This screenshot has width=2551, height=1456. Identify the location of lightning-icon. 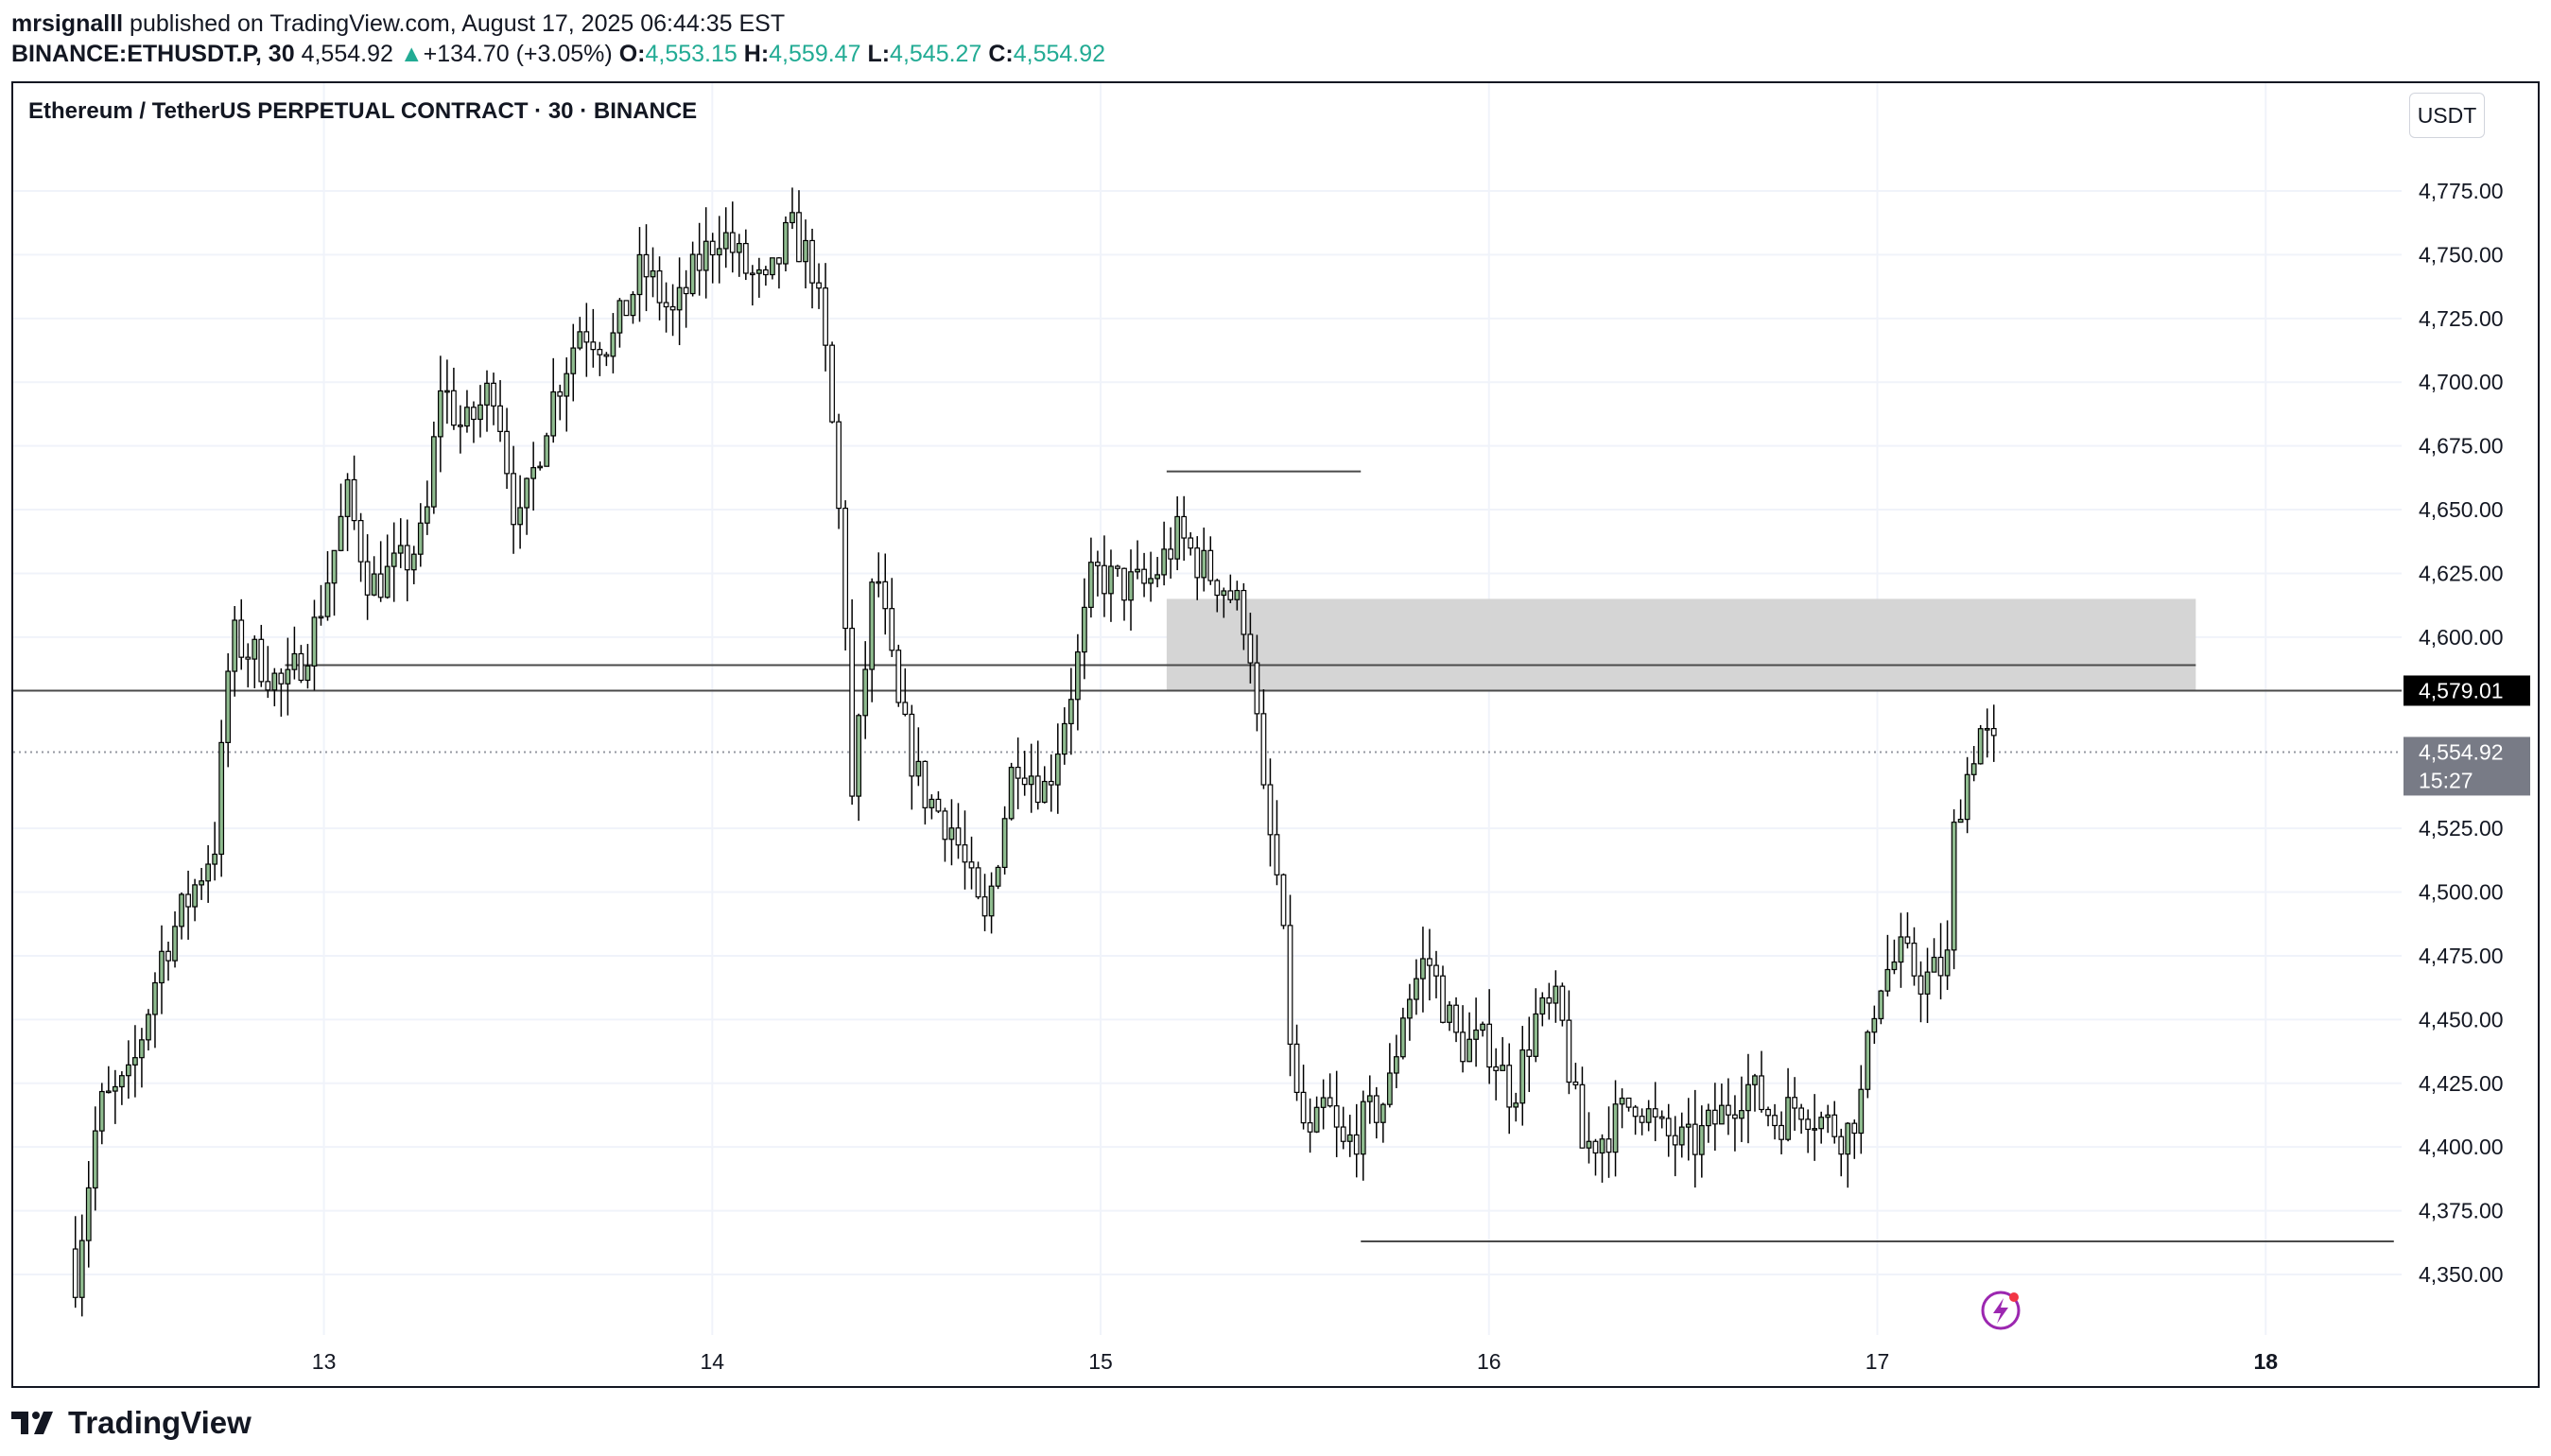
(2001, 1310).